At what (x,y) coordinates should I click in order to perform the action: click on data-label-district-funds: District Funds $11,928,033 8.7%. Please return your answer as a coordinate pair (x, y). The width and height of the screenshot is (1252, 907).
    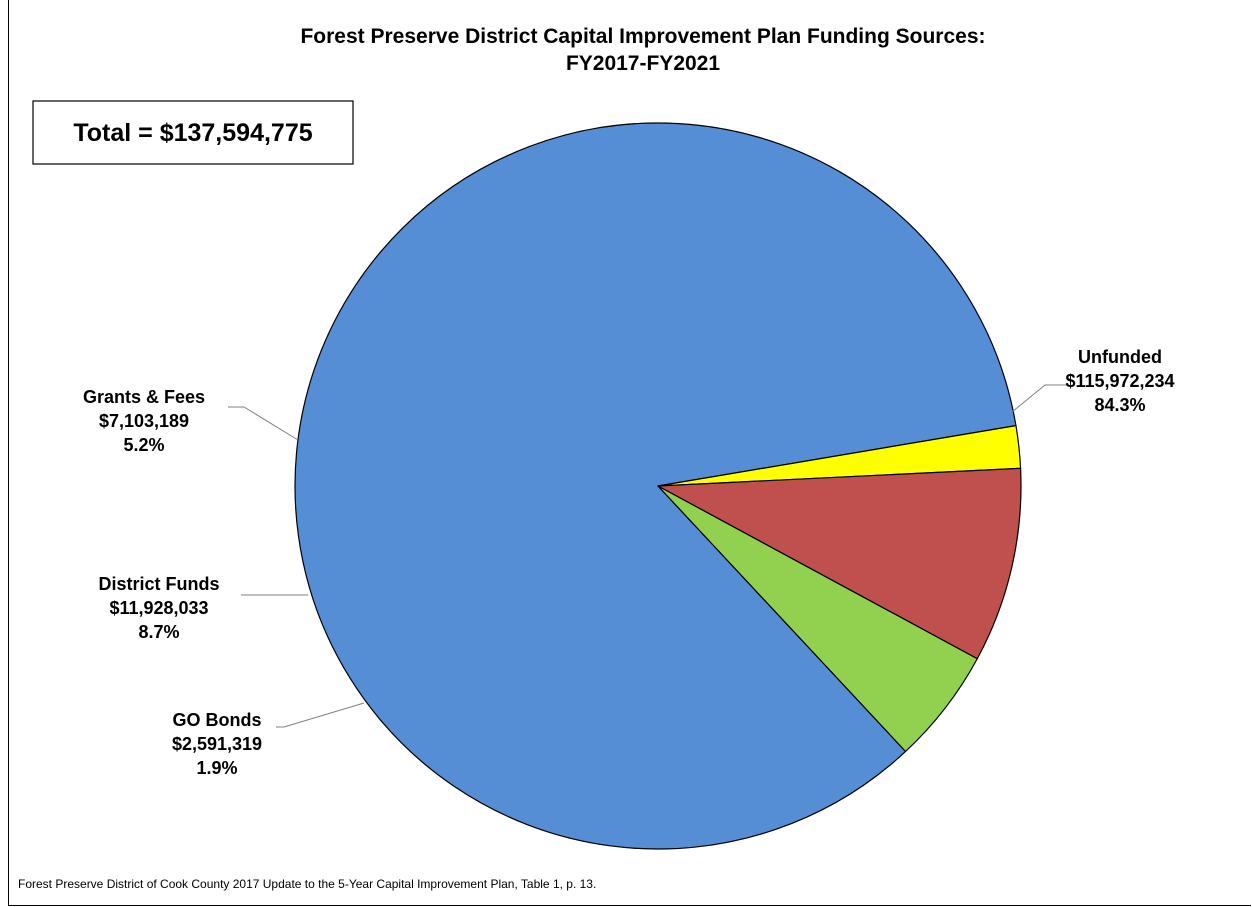
    Looking at the image, I should click on (158, 608).